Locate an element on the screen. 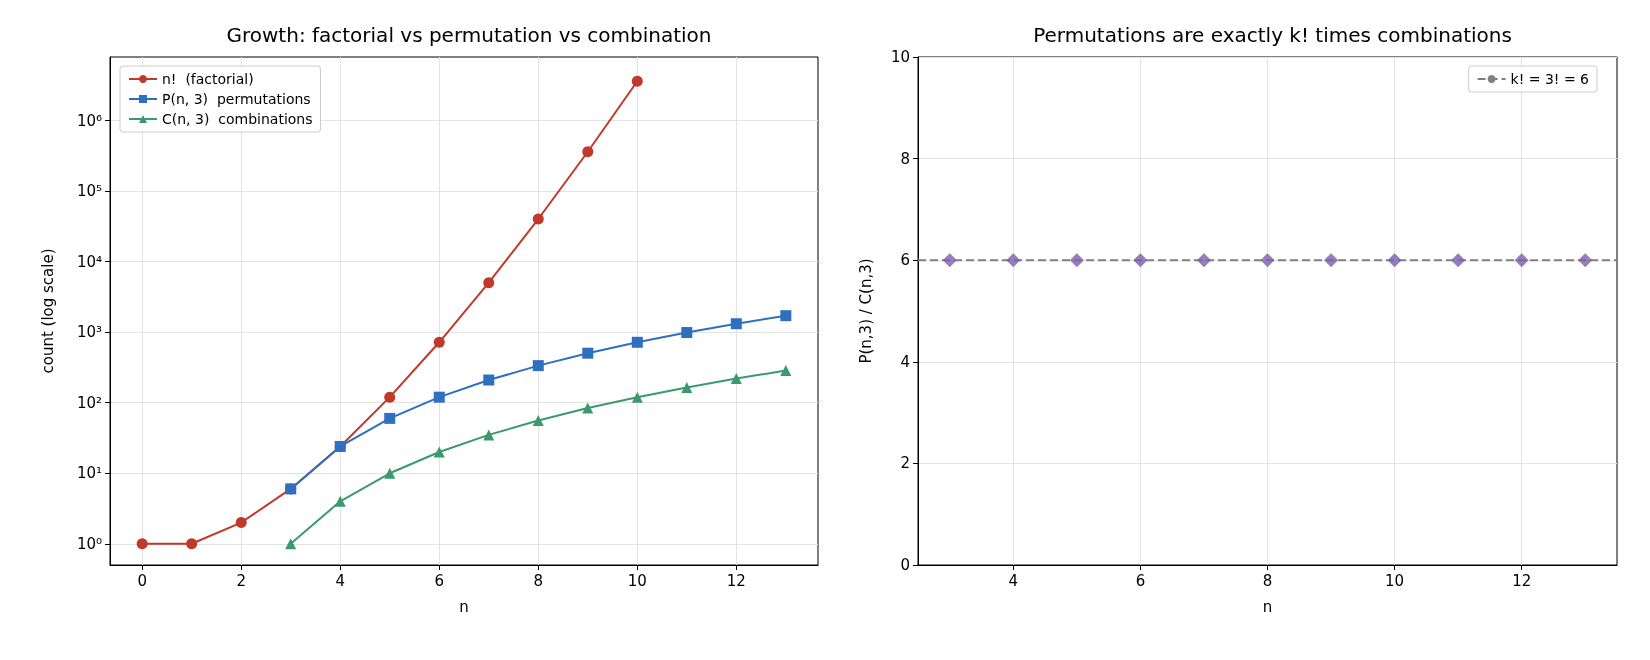 The width and height of the screenshot is (1650, 660). y-tick-label: 10¹ is located at coordinates (89, 473).